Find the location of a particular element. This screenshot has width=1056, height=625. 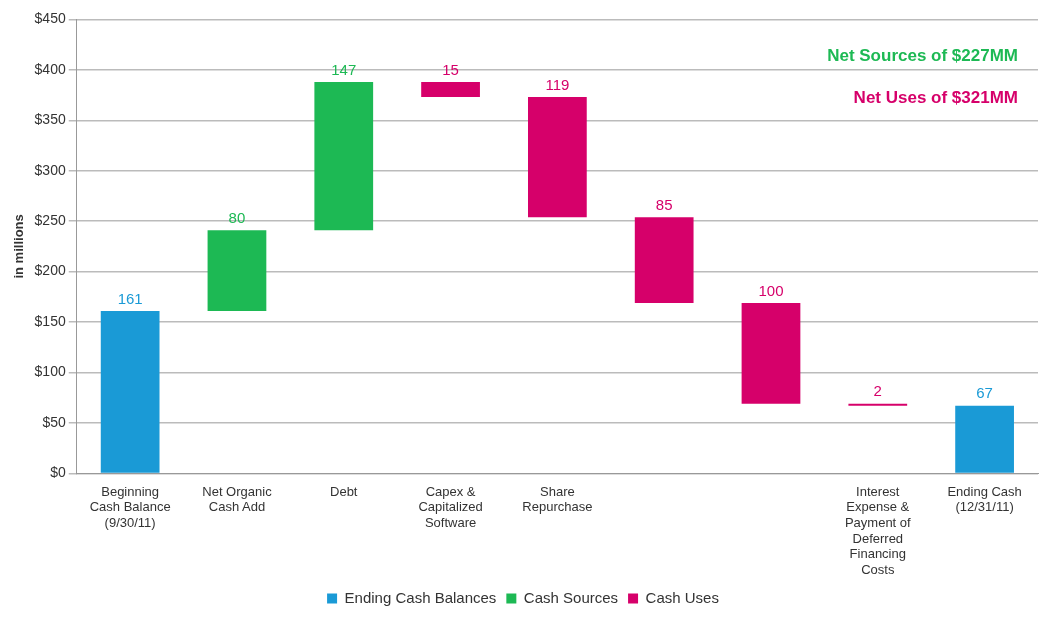

data-label: 119 is located at coordinates (557, 84).